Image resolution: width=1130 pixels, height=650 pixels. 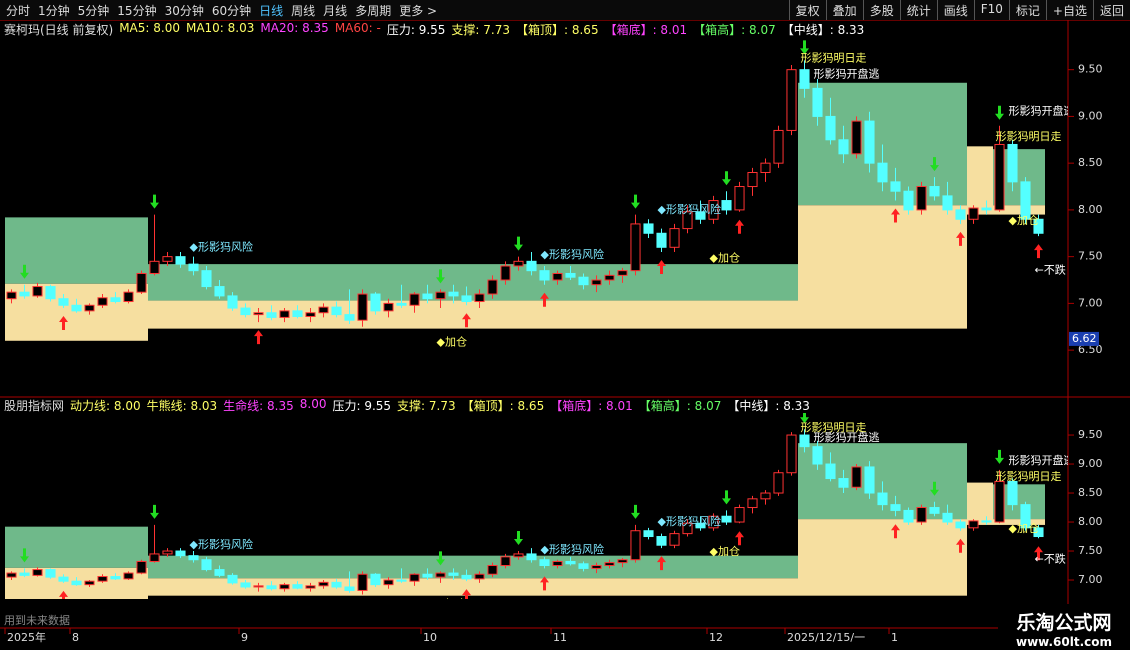 What do you see at coordinates (137, 11) in the screenshot?
I see `period-tab: 15分钟` at bounding box center [137, 11].